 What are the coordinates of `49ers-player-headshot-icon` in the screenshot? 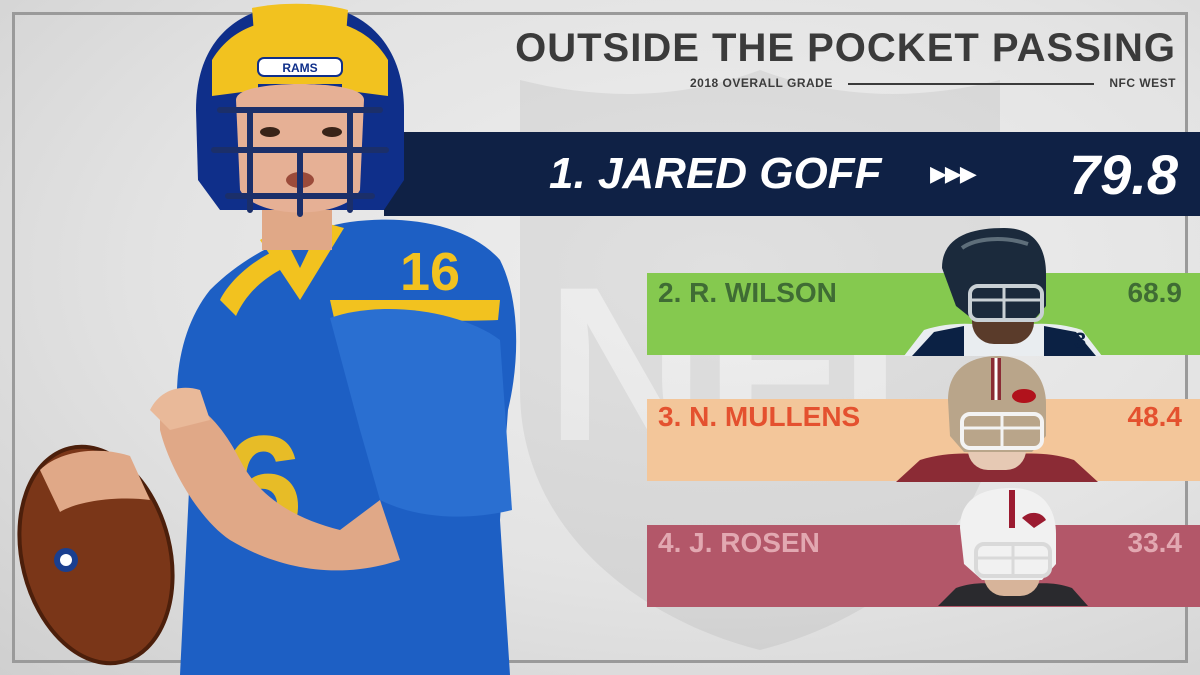 It's located at (997, 419).